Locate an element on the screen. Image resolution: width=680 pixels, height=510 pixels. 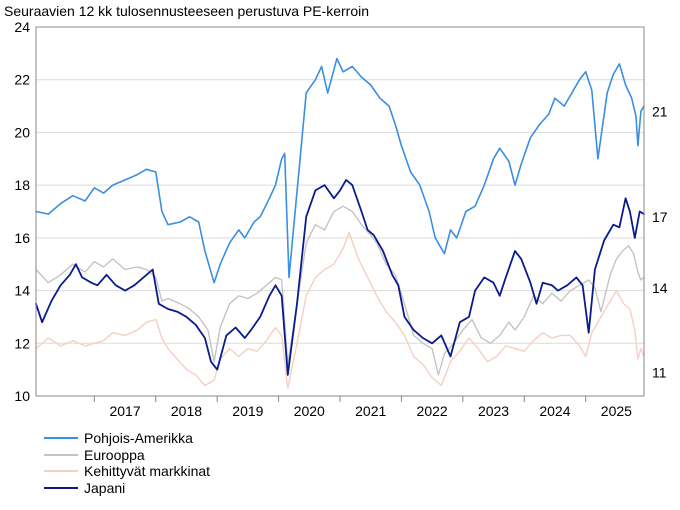
legend-item: Eurooppa is located at coordinates (127, 455).